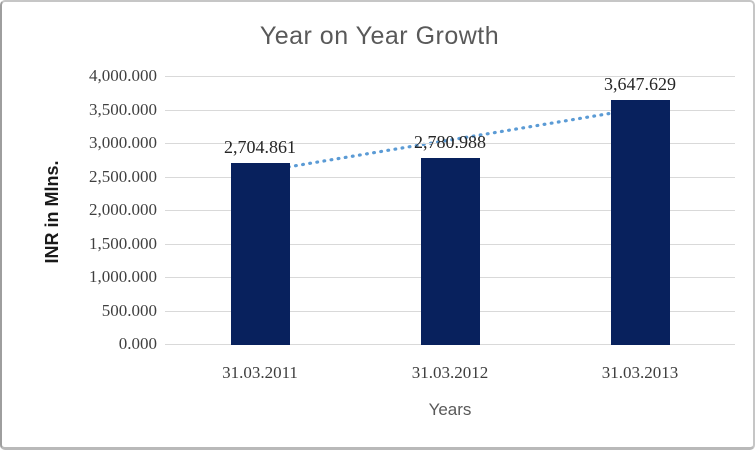 Image resolution: width=755 pixels, height=450 pixels. I want to click on y-tick-label: 1,500.000, so click(123, 243).